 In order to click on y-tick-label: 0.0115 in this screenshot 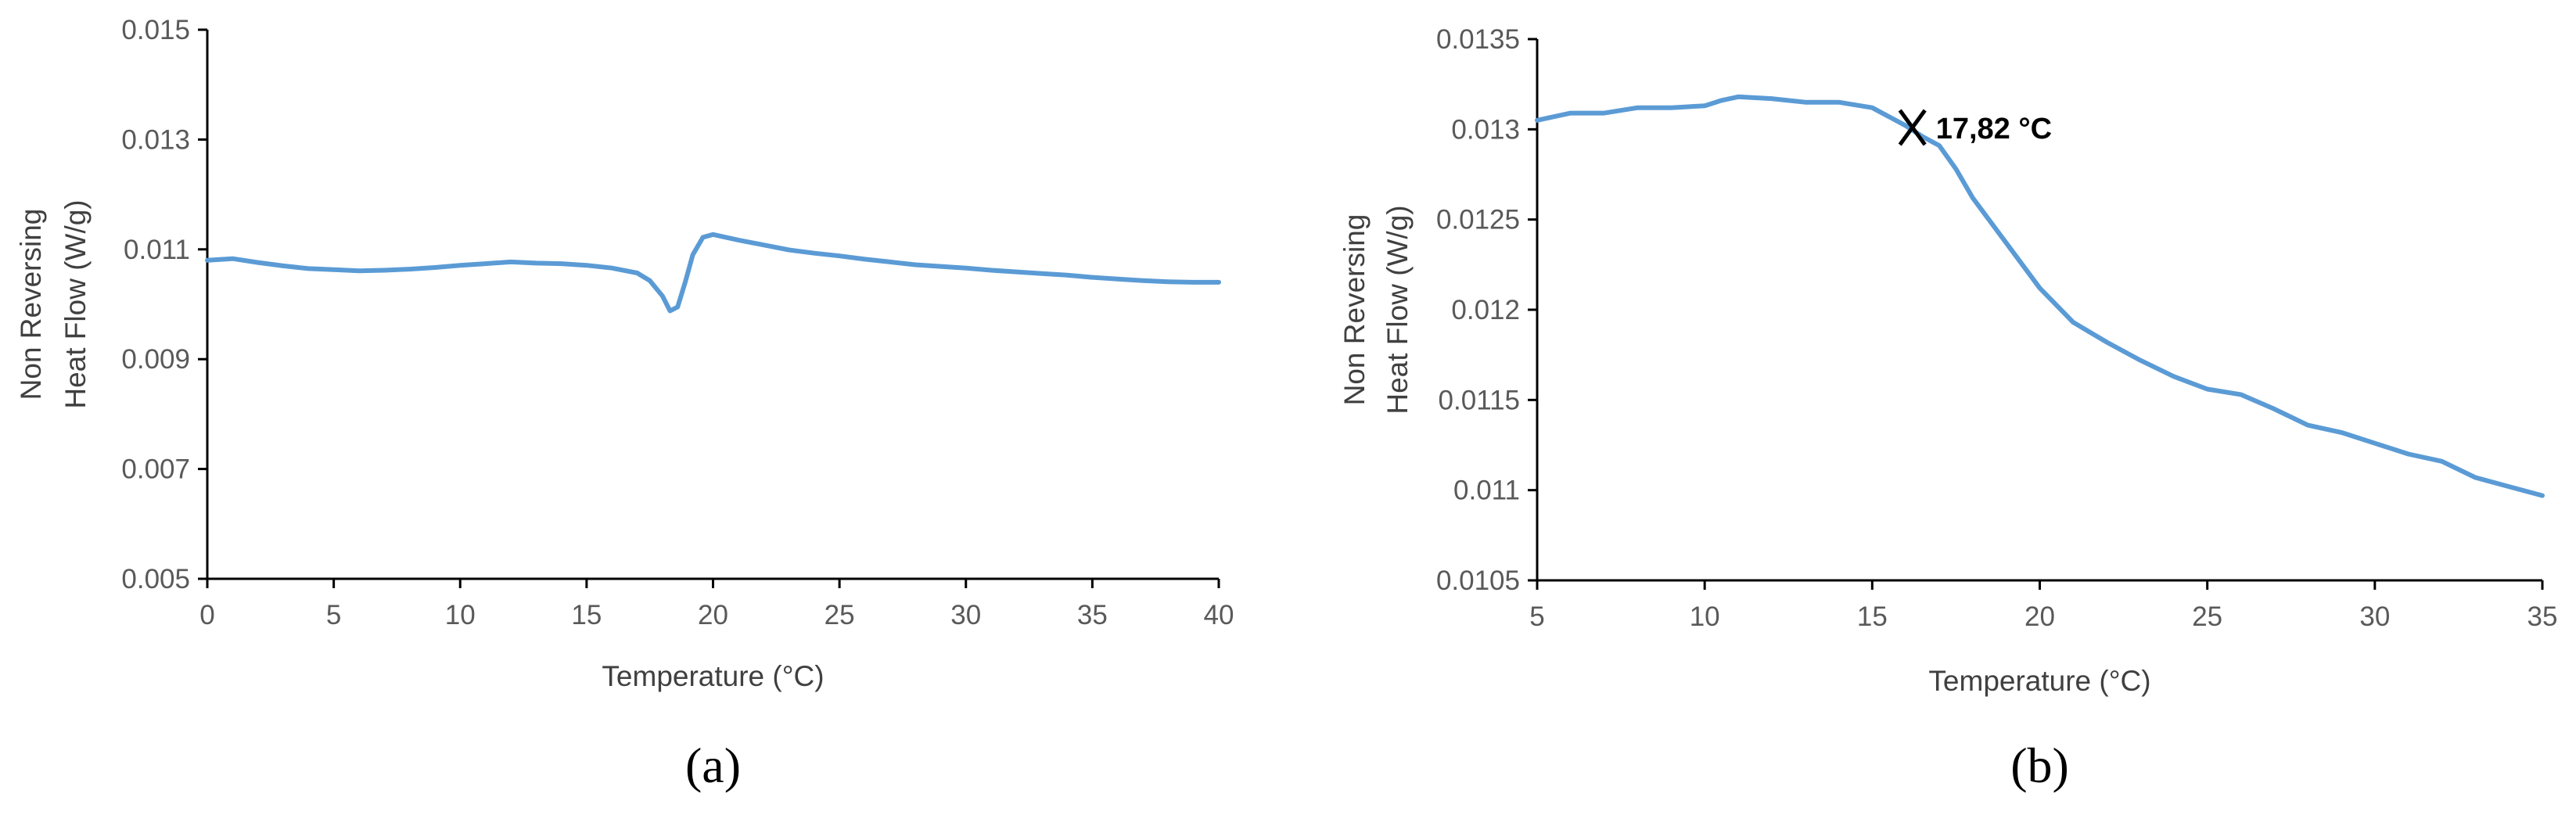, I will do `click(1479, 400)`.